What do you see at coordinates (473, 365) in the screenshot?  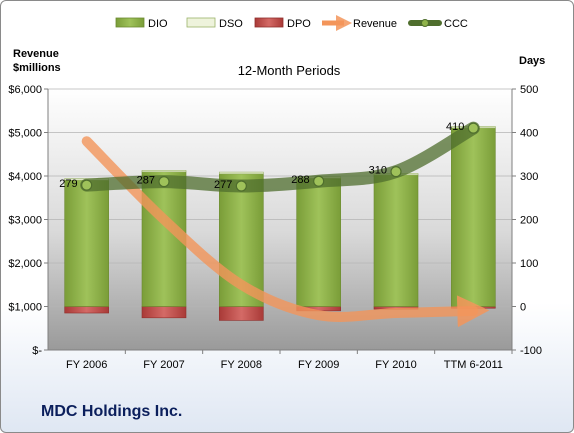 I see `x-tick-label: TTM 6-2011` at bounding box center [473, 365].